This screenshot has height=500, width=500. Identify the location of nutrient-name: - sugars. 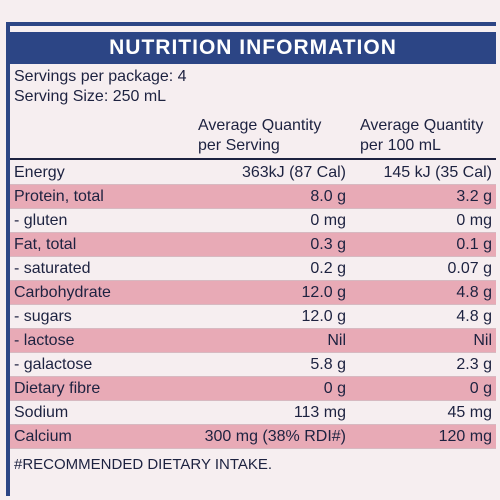
(43, 316).